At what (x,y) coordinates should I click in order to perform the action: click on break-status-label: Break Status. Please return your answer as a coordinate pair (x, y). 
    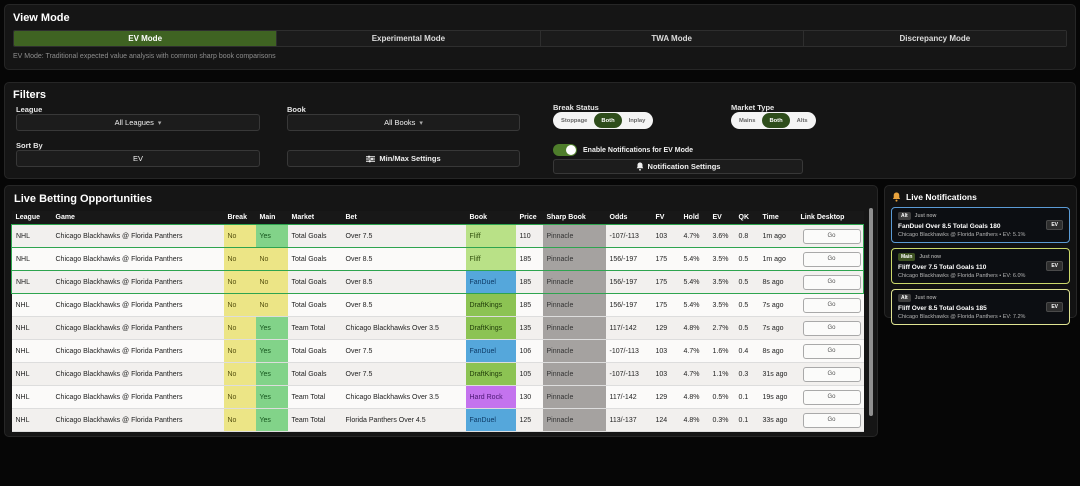
    Looking at the image, I should click on (576, 107).